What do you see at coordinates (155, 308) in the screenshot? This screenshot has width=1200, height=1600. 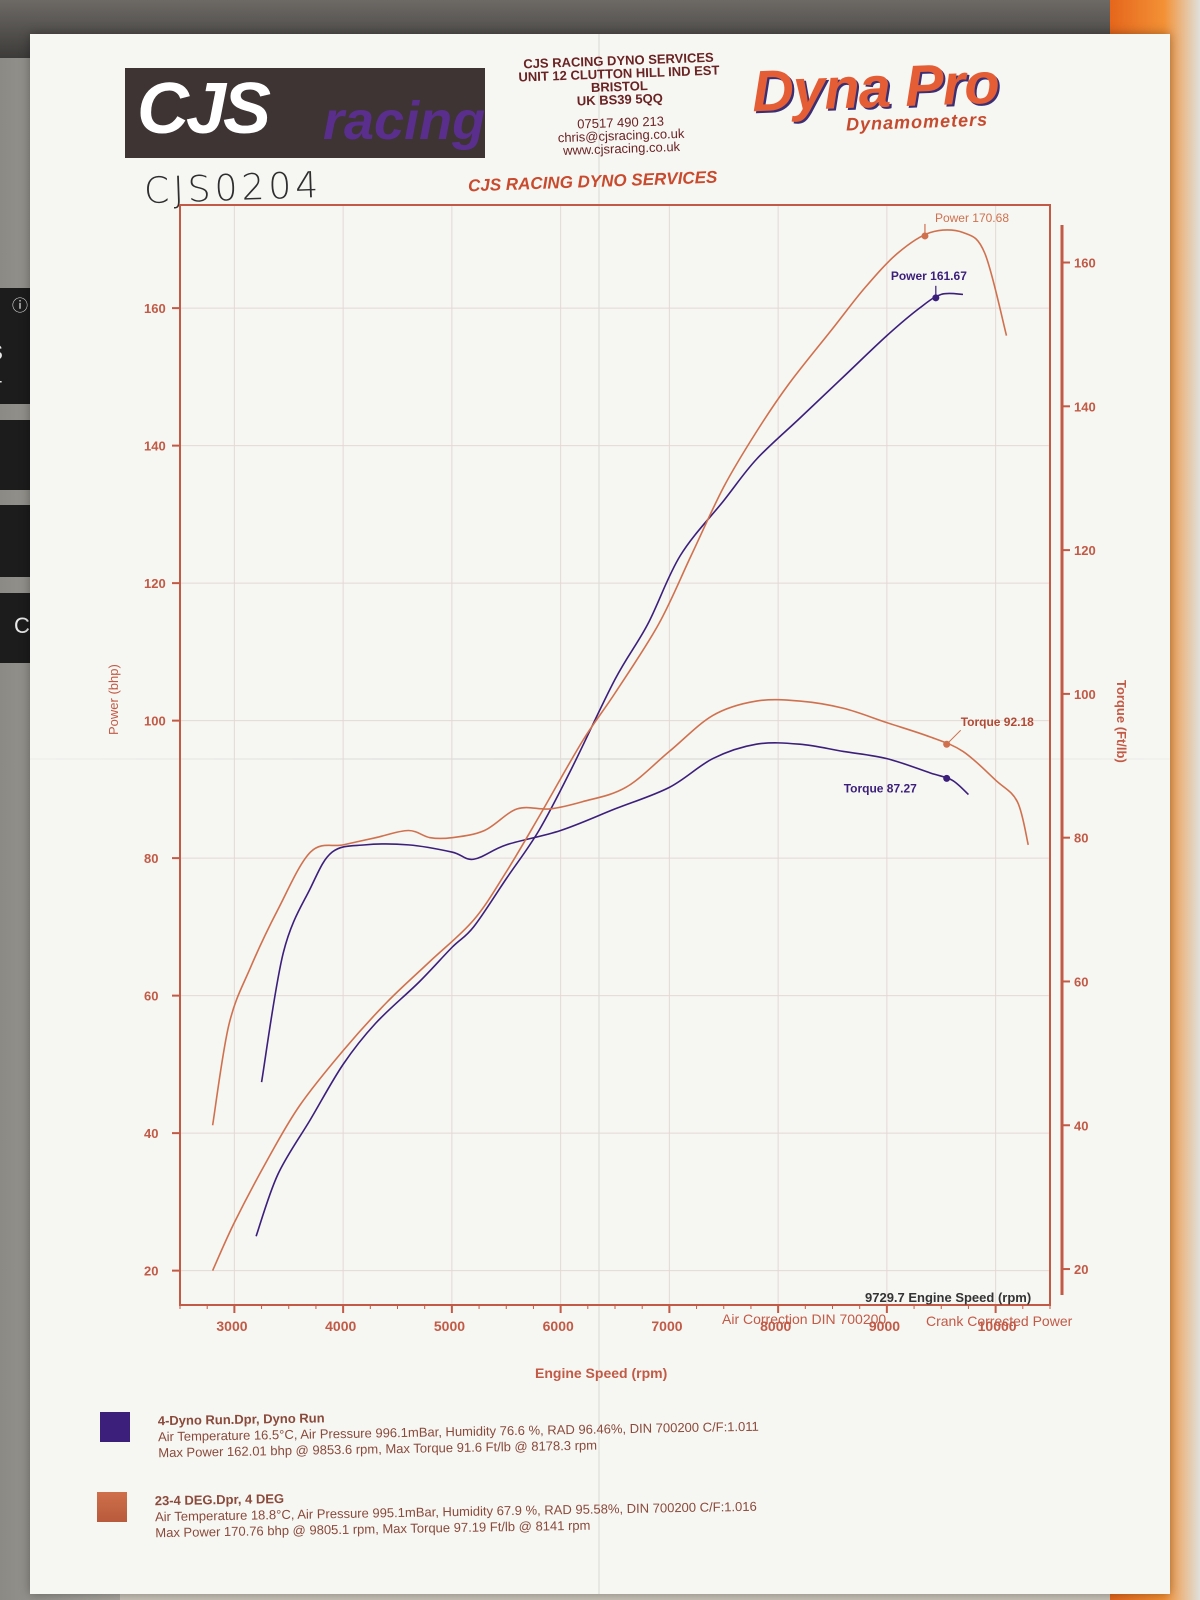 I see `y-left-tick-label: 160` at bounding box center [155, 308].